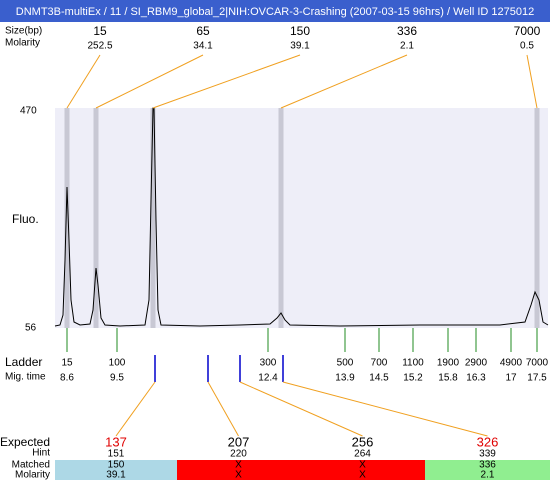 The width and height of the screenshot is (550, 480). Describe the element at coordinates (379, 378) in the screenshot. I see `ladder-time: 14.5` at that location.